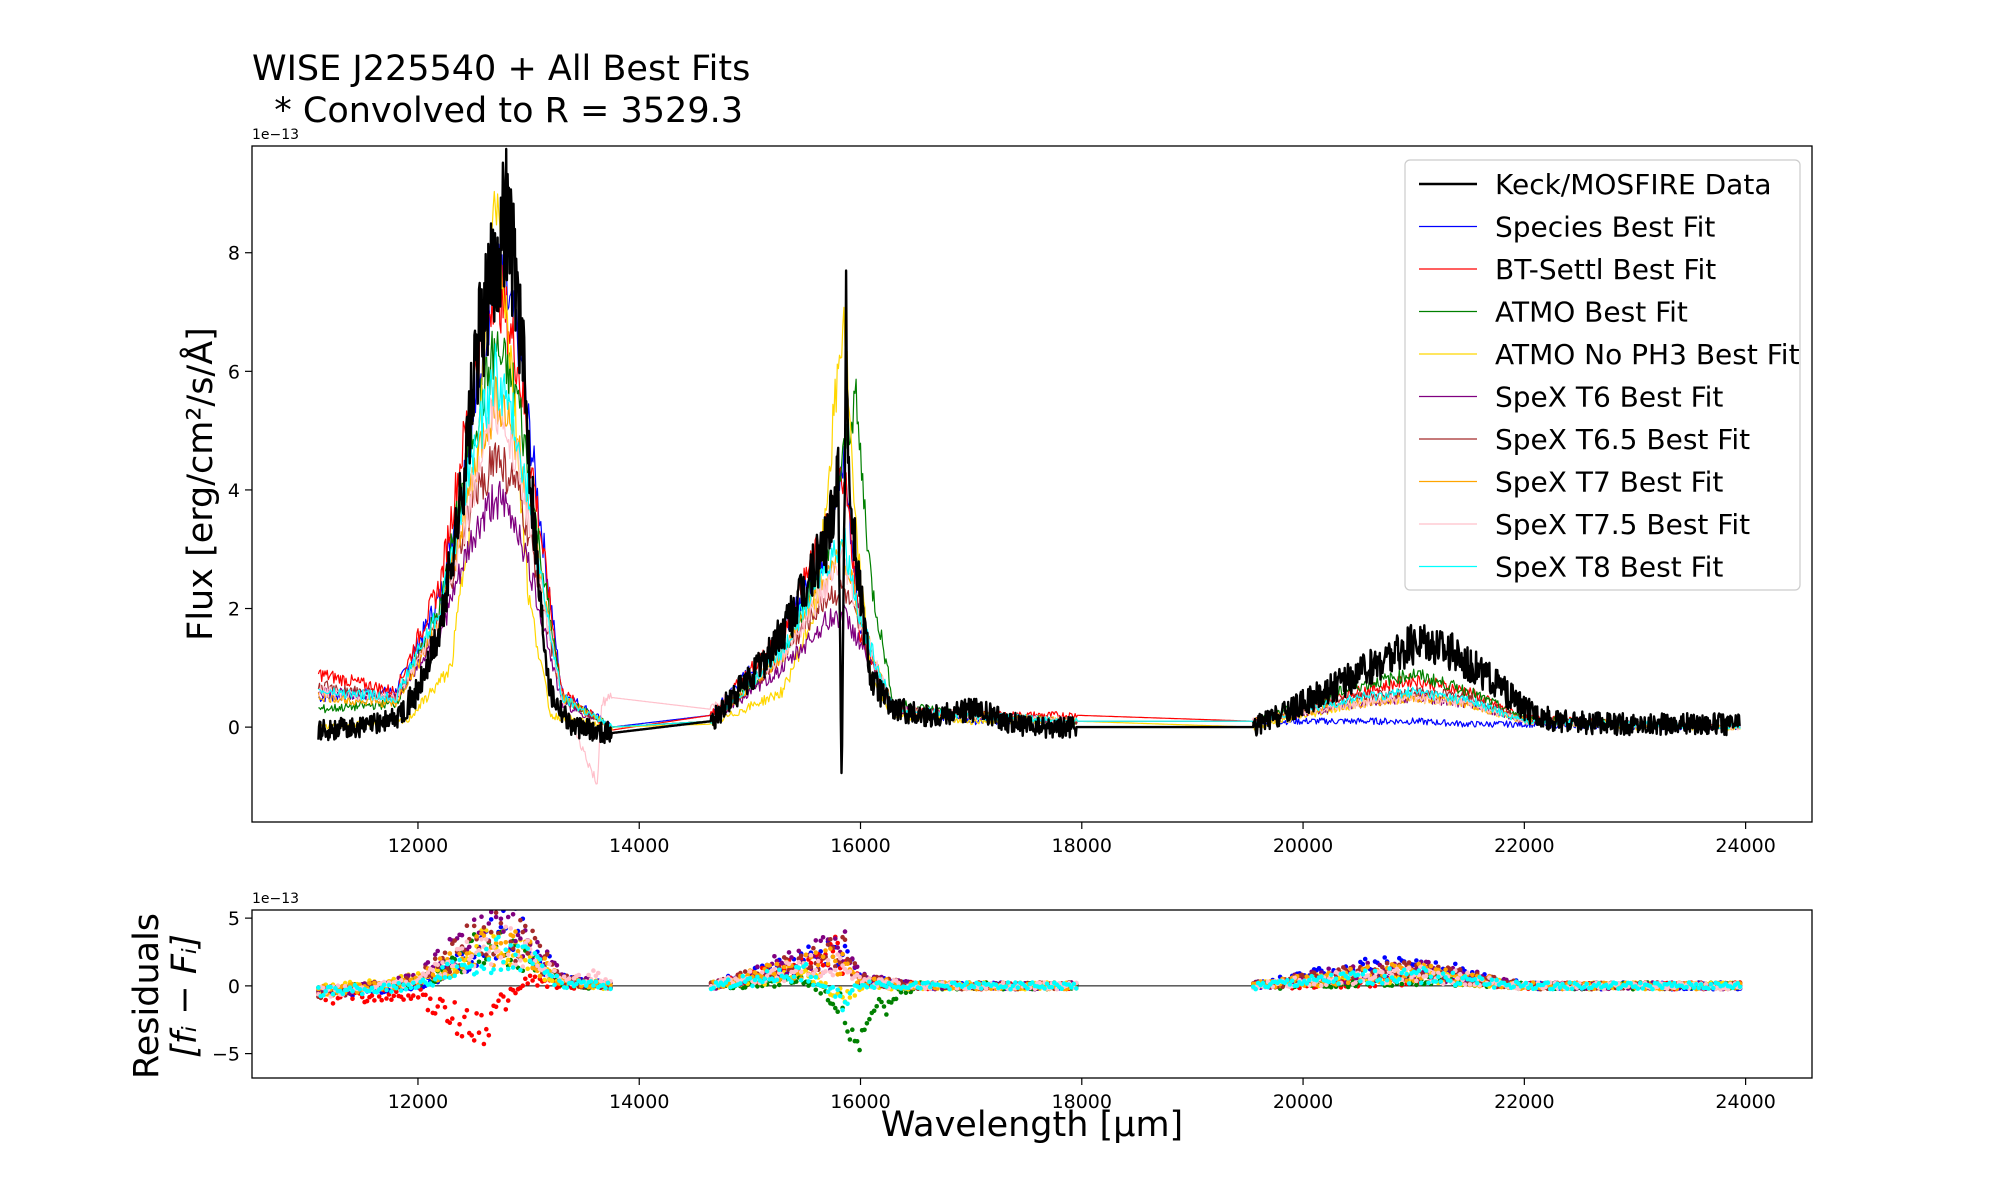 The image size is (2000, 1204). I want to click on legend-label-atmo-best-fit: ATMO Best Fit, so click(1591, 312).